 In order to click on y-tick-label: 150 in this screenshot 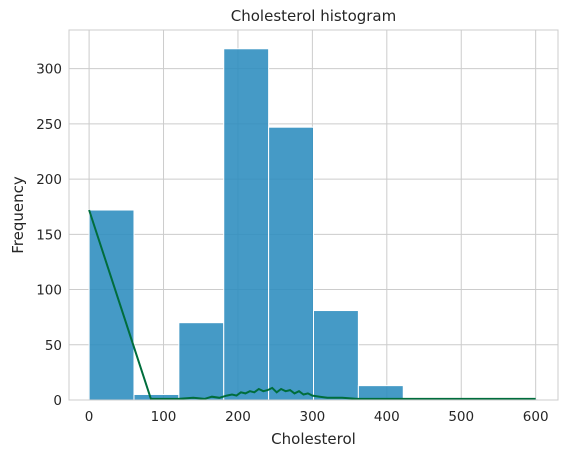, I will do `click(49, 235)`.